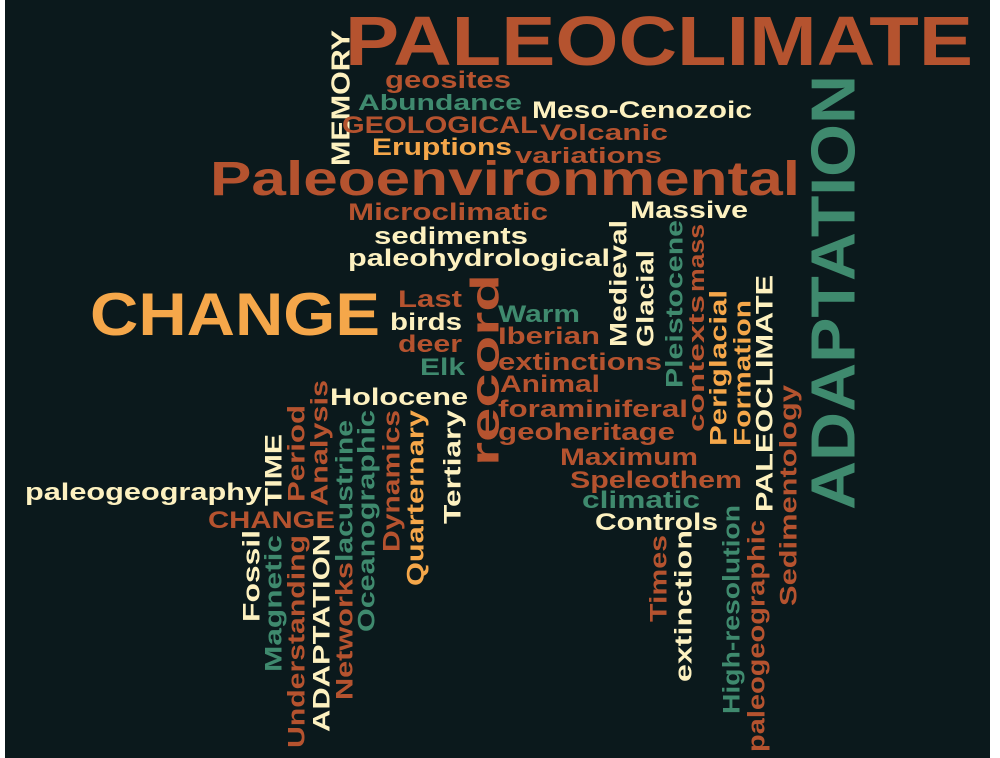 The height and width of the screenshot is (758, 1000). What do you see at coordinates (646, 298) in the screenshot?
I see `word: Glacial` at bounding box center [646, 298].